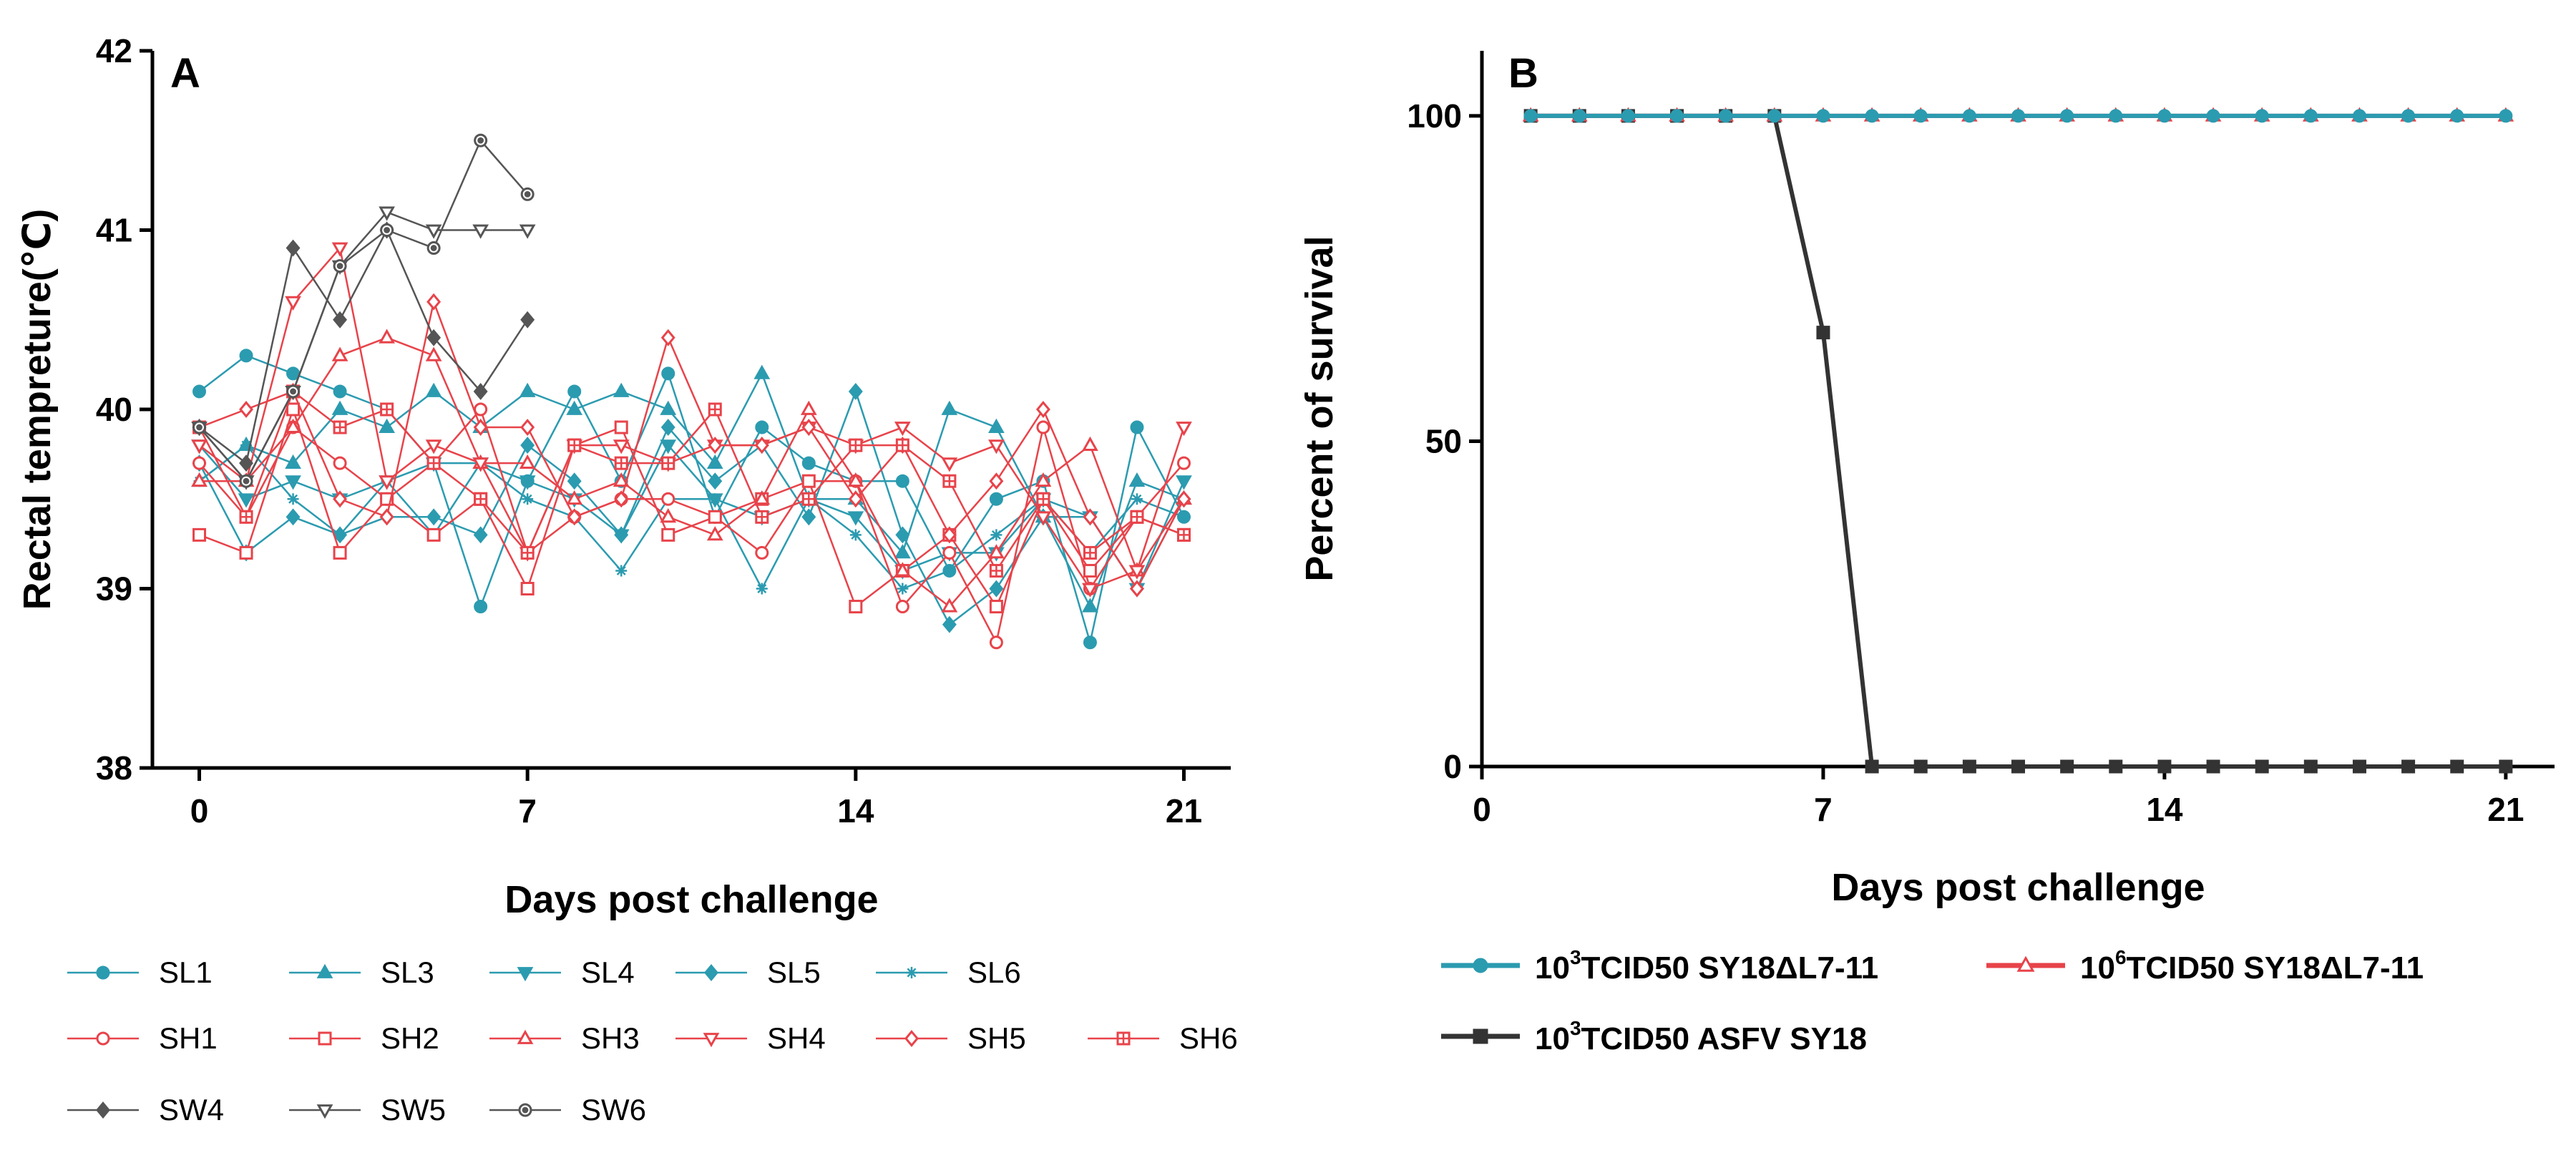 The height and width of the screenshot is (1153, 2576). What do you see at coordinates (949, 481) in the screenshot?
I see `a-series-sh6-point-day-16-cross` at bounding box center [949, 481].